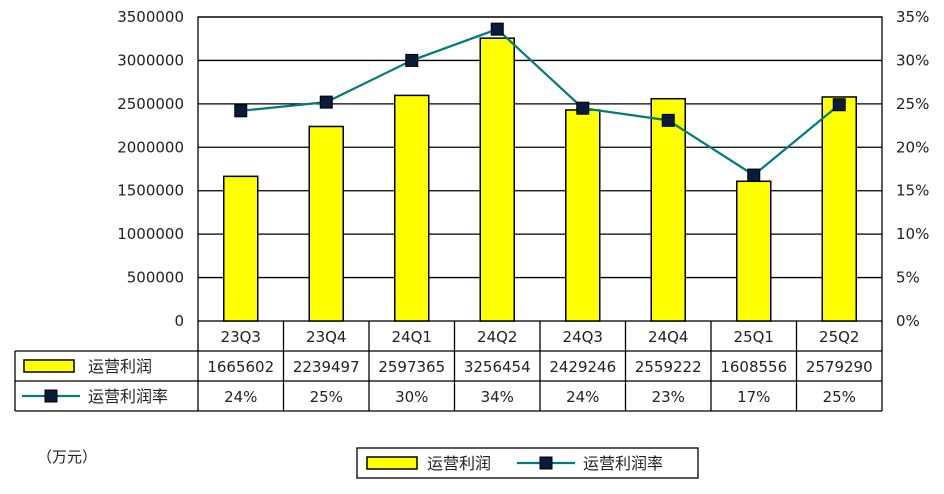  Describe the element at coordinates (912, 104) in the screenshot. I see `y-right-tick-label: 25%` at that location.